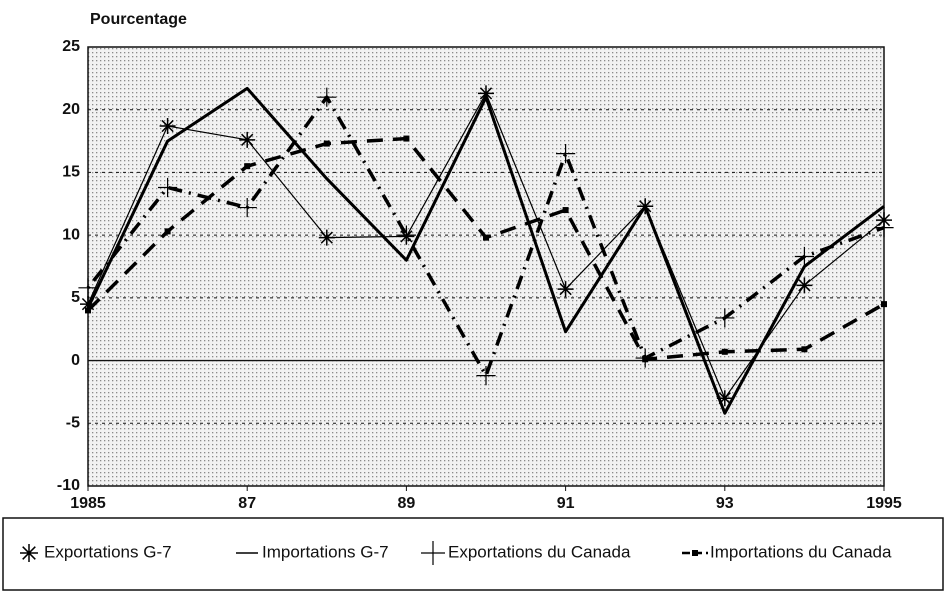 This screenshot has height=602, width=947. Describe the element at coordinates (71, 109) in the screenshot. I see `y-tick-label: 20` at that location.